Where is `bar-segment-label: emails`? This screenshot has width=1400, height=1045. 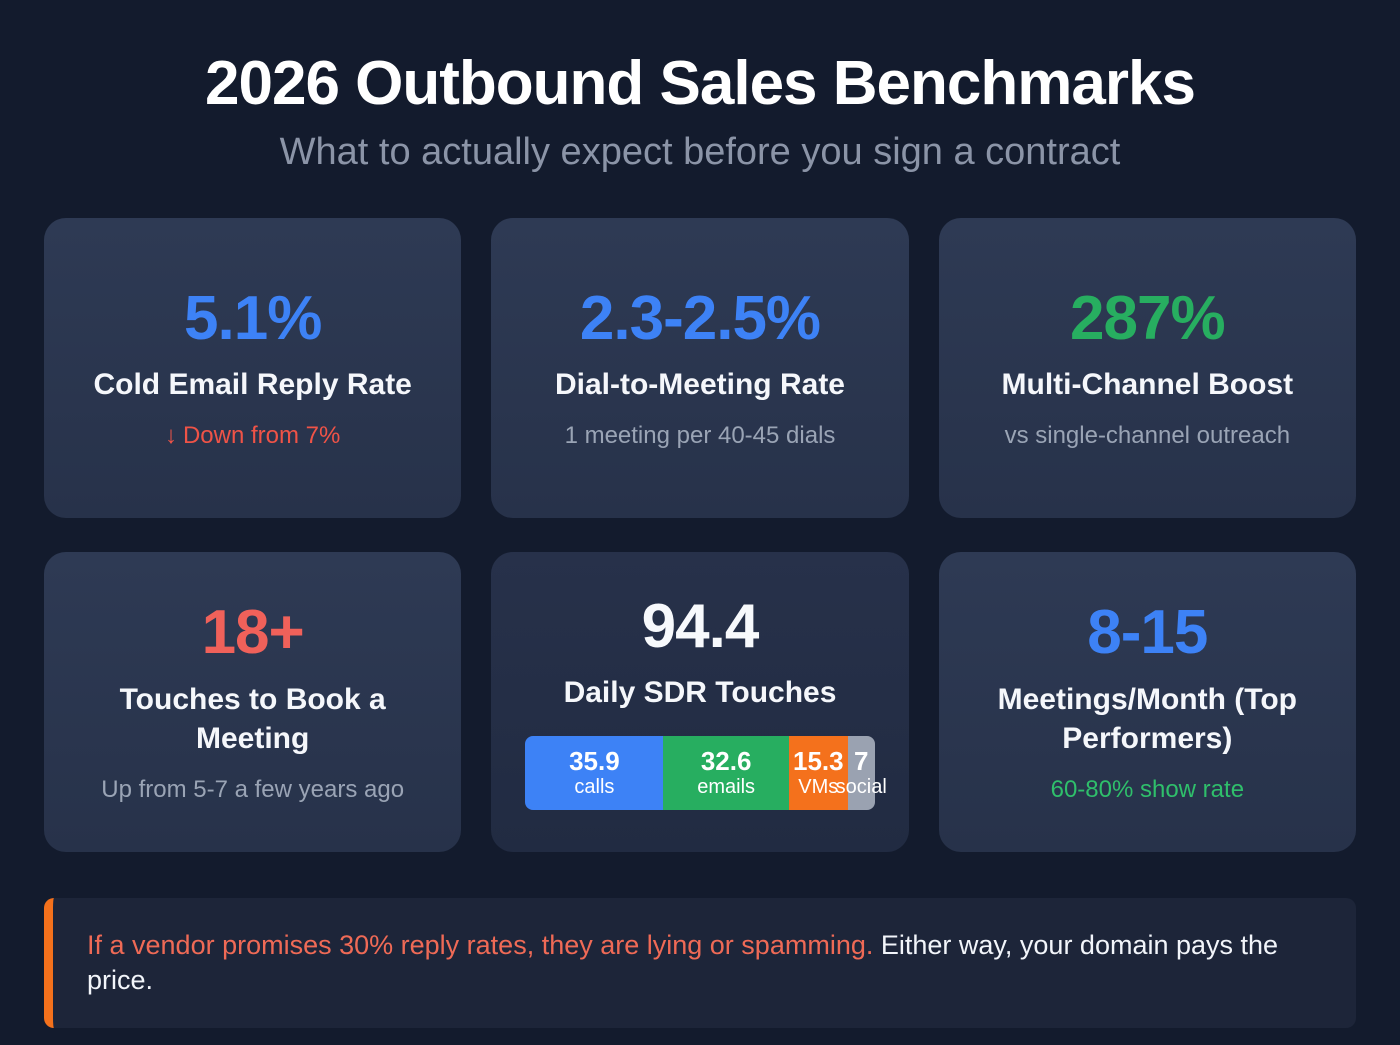
bar-segment-label: emails is located at coordinates (726, 787).